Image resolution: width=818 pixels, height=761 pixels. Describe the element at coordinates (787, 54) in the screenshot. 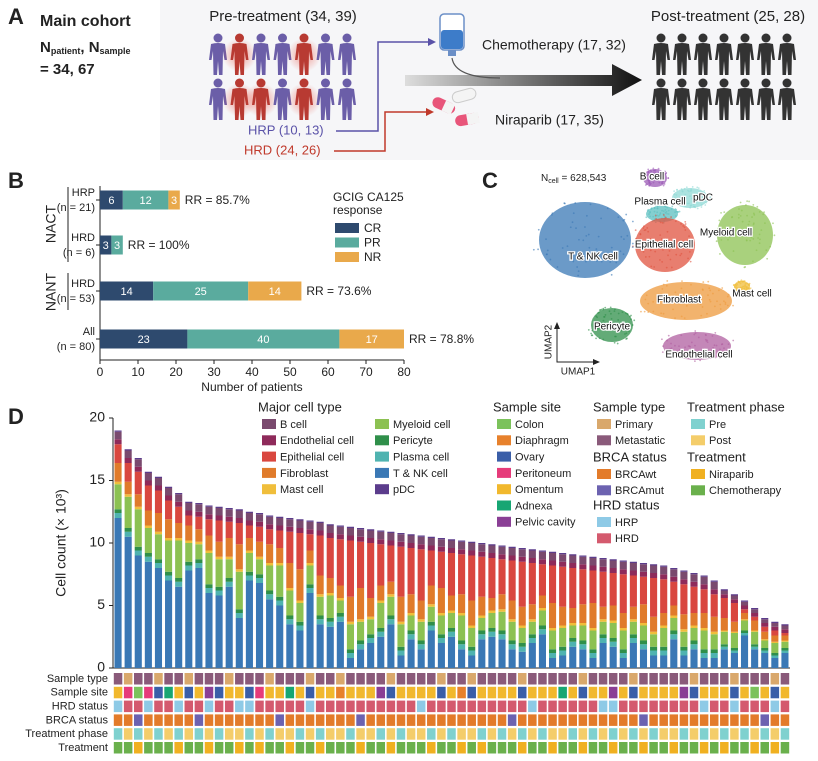

I see `person-icon` at that location.